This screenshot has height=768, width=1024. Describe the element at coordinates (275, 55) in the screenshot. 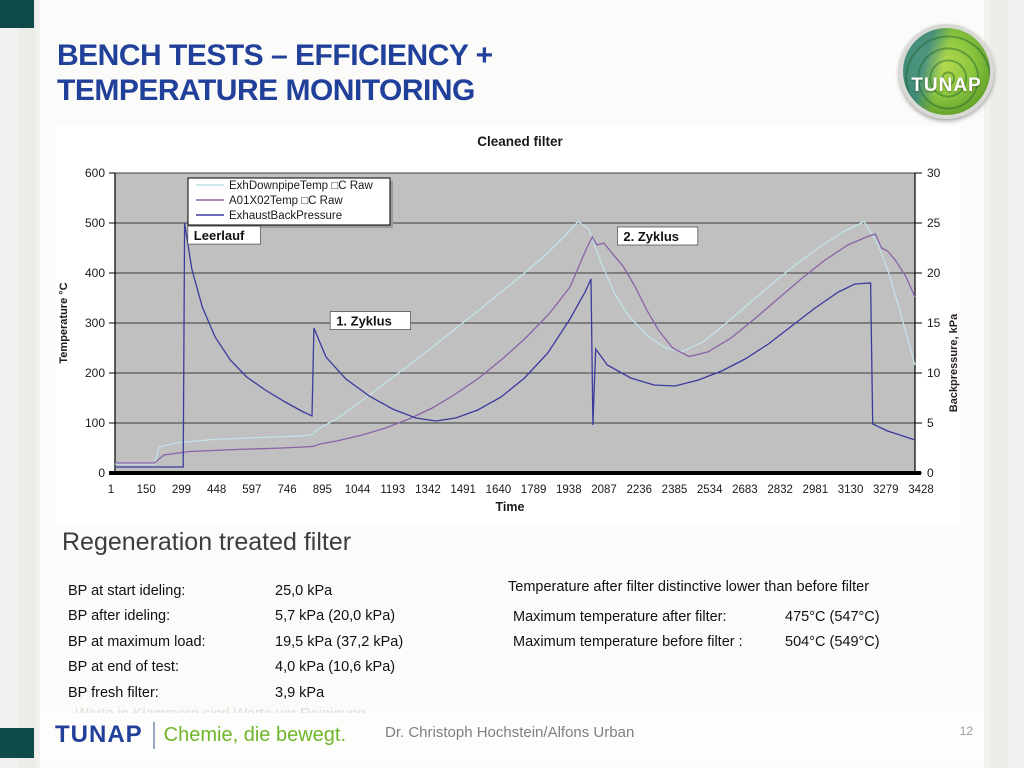

I see `page-title-line1: BENCH TESTS – EFFICIENCY +` at that location.